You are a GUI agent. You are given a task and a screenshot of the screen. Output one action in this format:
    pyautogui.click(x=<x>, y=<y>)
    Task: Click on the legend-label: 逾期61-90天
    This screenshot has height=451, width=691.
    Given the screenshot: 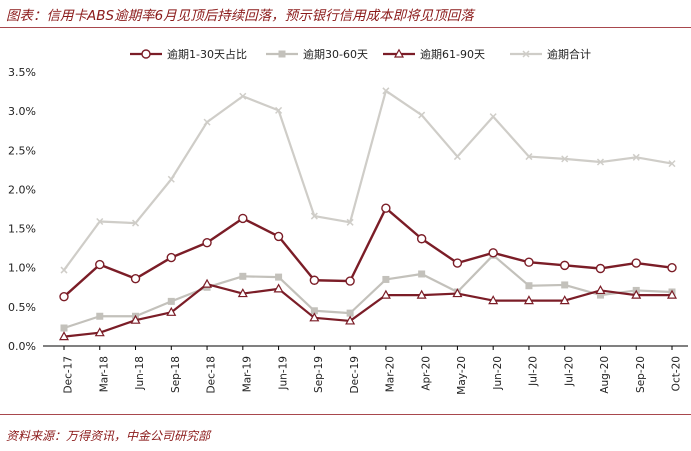 What is the action you would take?
    pyautogui.click(x=452, y=54)
    